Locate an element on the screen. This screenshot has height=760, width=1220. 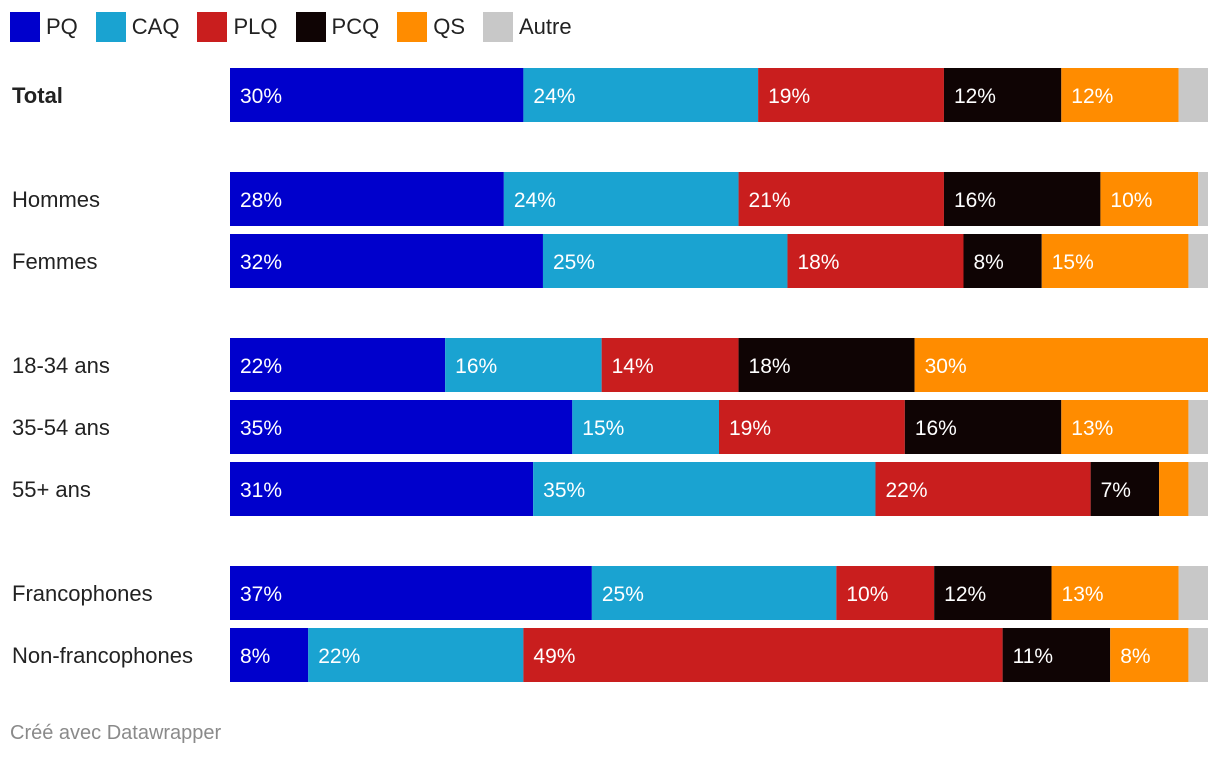
bar-35-54-ans-plq is located at coordinates (812, 427).